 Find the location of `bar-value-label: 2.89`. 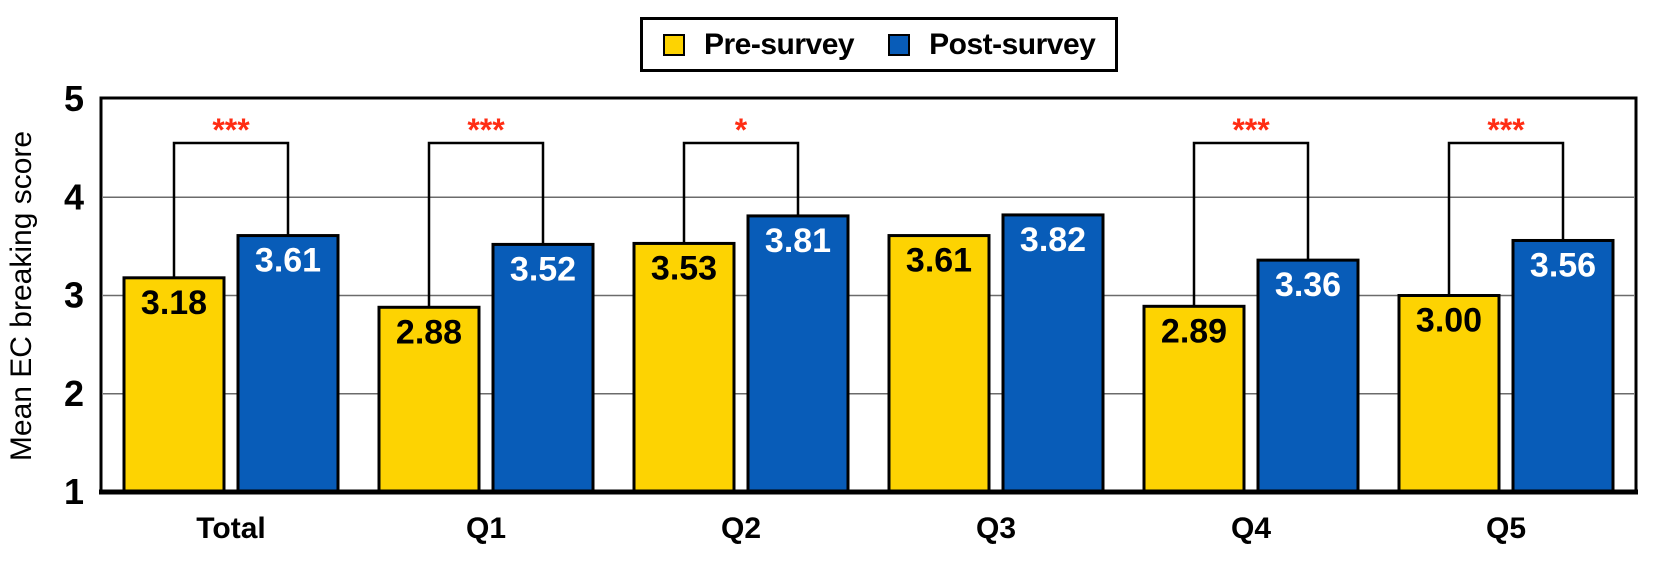

bar-value-label: 2.89 is located at coordinates (1194, 331).